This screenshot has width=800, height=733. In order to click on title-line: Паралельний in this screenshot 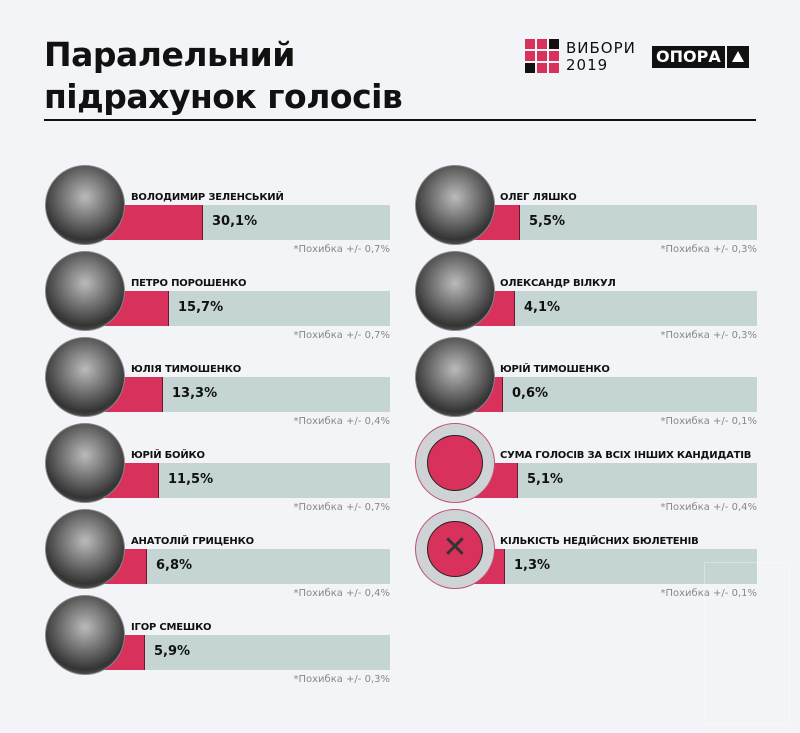, I will do `click(169, 54)`.